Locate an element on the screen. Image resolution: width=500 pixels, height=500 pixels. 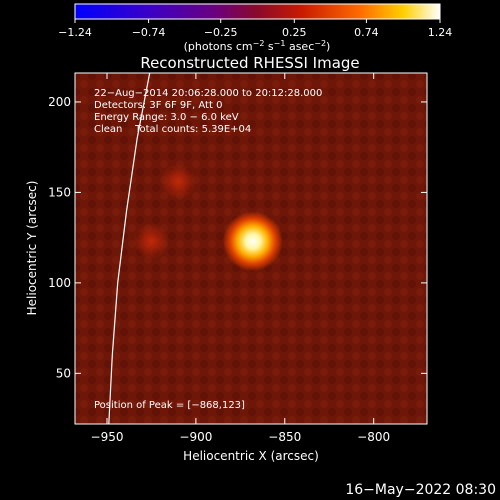
annotation-line: 22−Aug−2014 20:06:28.000 to 20:12:28.000 is located at coordinates (208, 93).